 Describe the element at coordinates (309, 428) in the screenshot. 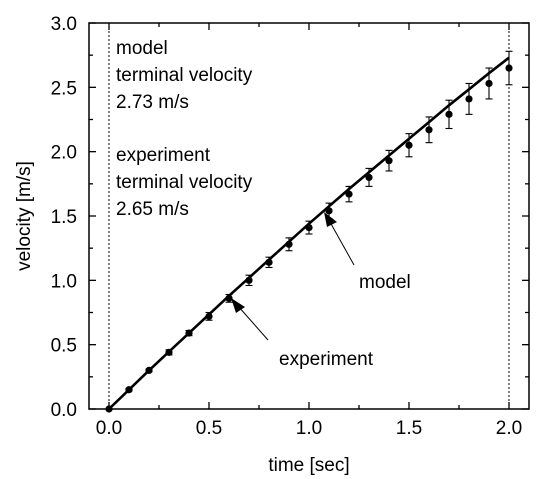

I see `x-tick-label: 1.0` at that location.